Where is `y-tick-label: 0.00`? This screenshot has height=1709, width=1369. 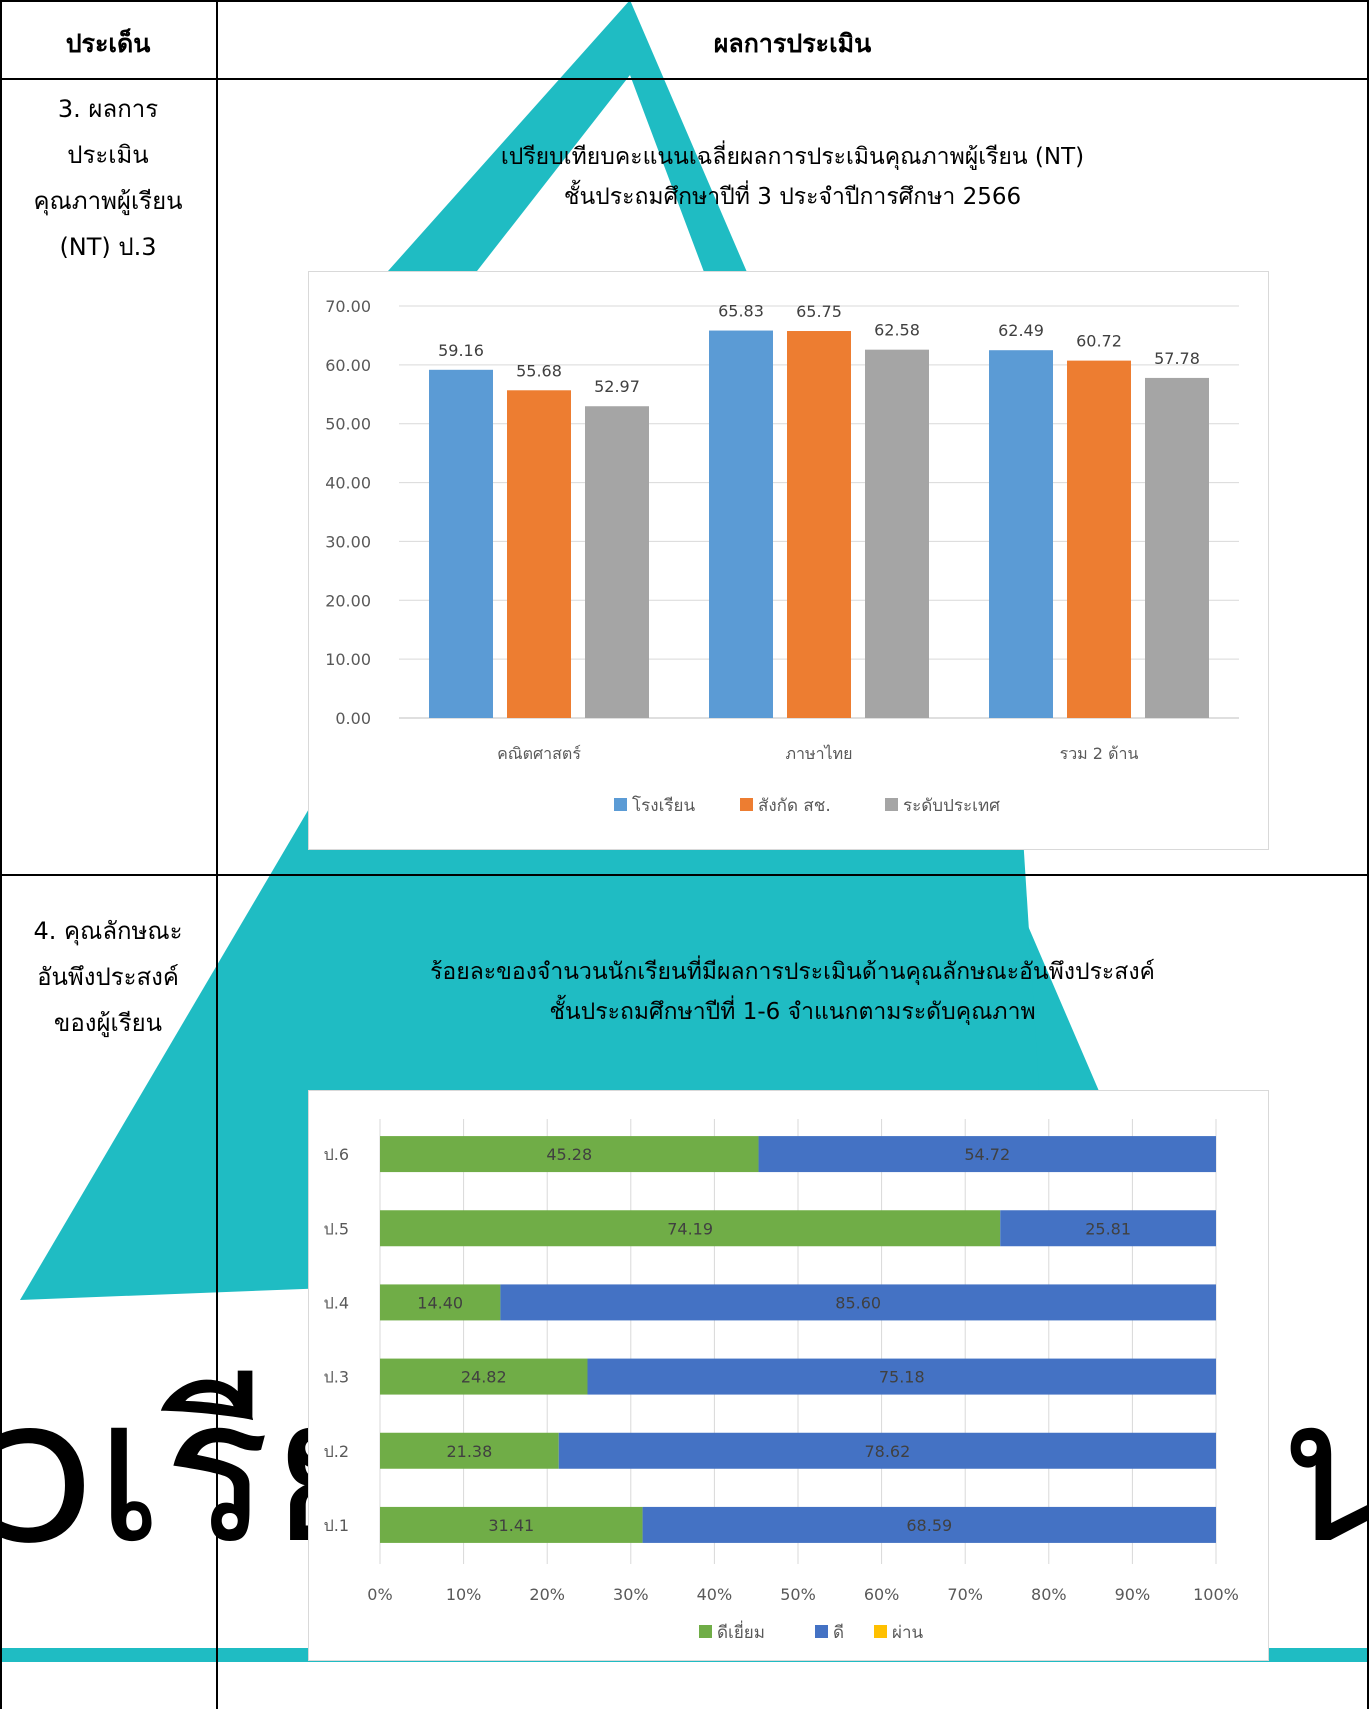
y-tick-label: 0.00 is located at coordinates (353, 718).